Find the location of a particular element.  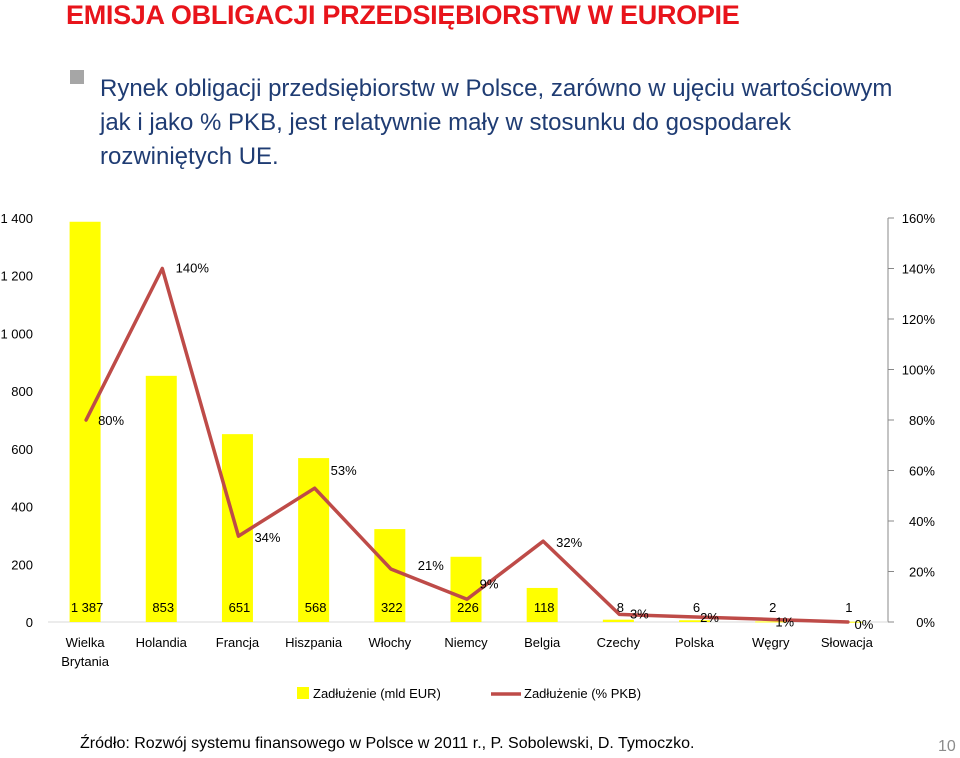

category-label: Holandia is located at coordinates (162, 642).